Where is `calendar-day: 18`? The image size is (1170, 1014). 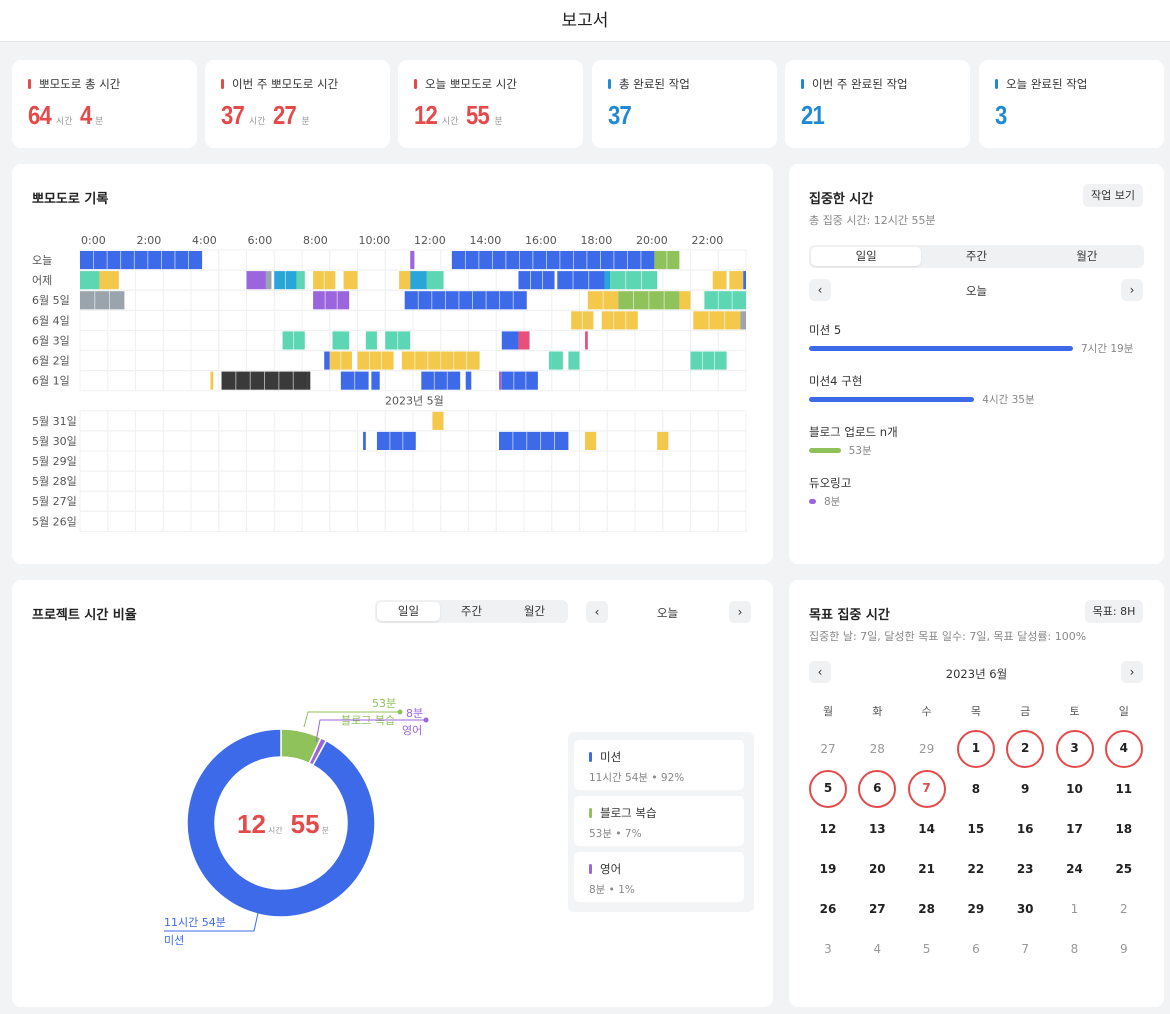
calendar-day: 18 is located at coordinates (1124, 829).